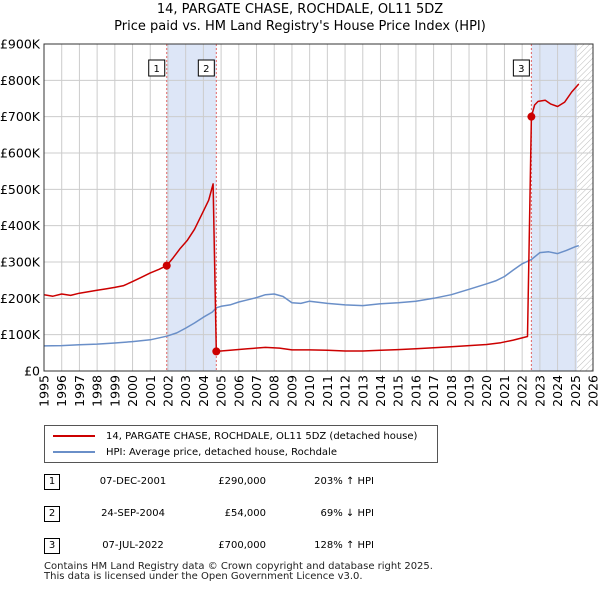 The height and width of the screenshot is (590, 600). I want to click on sale-3-marker-label: 3, so click(521, 69).